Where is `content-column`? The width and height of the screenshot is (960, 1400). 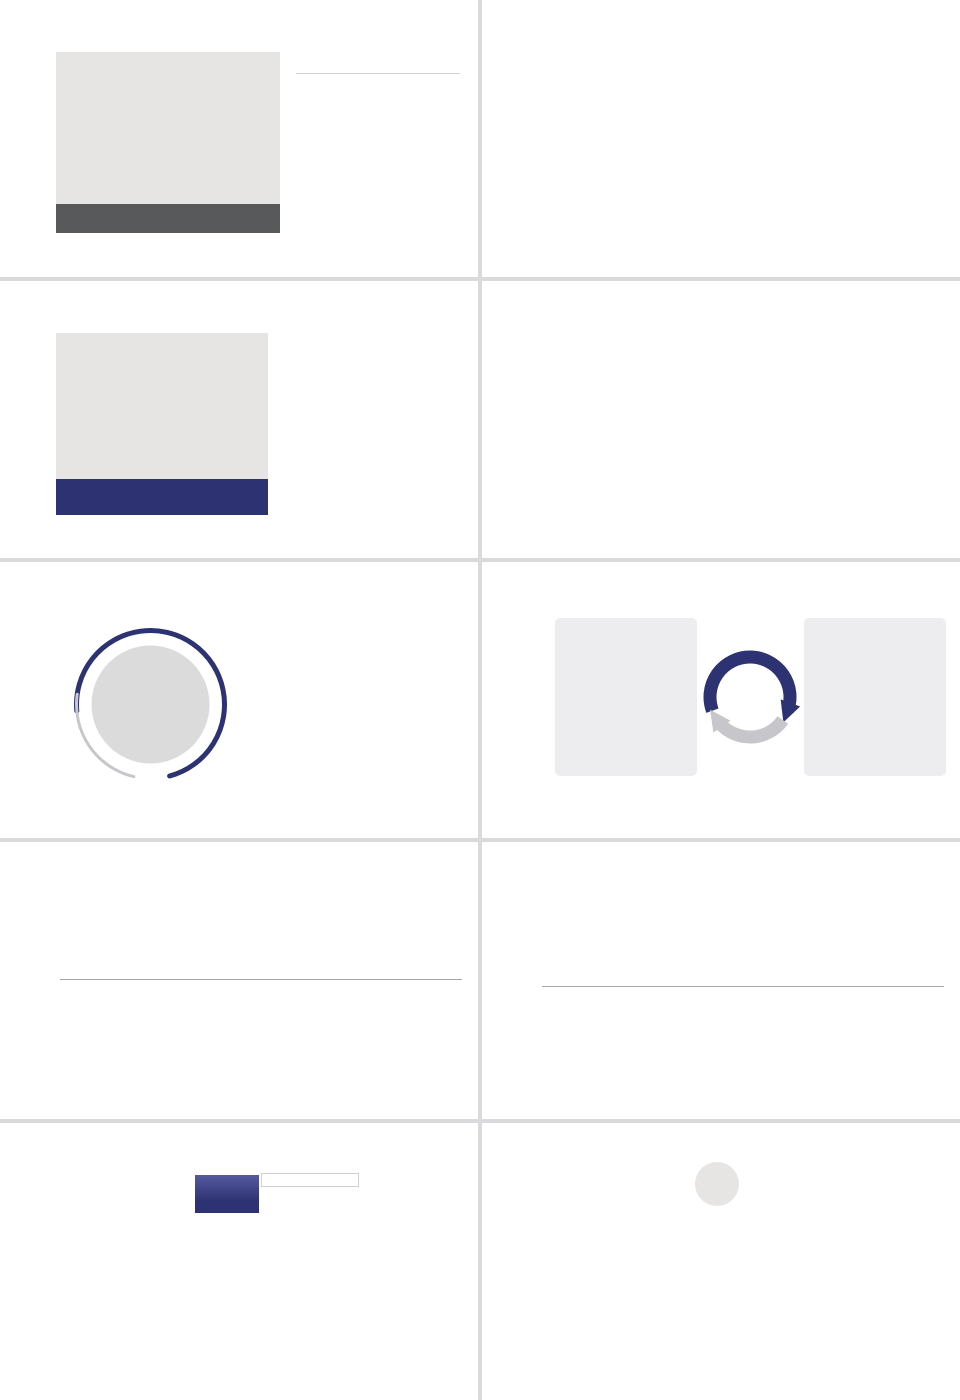
content-column is located at coordinates (378, 65).